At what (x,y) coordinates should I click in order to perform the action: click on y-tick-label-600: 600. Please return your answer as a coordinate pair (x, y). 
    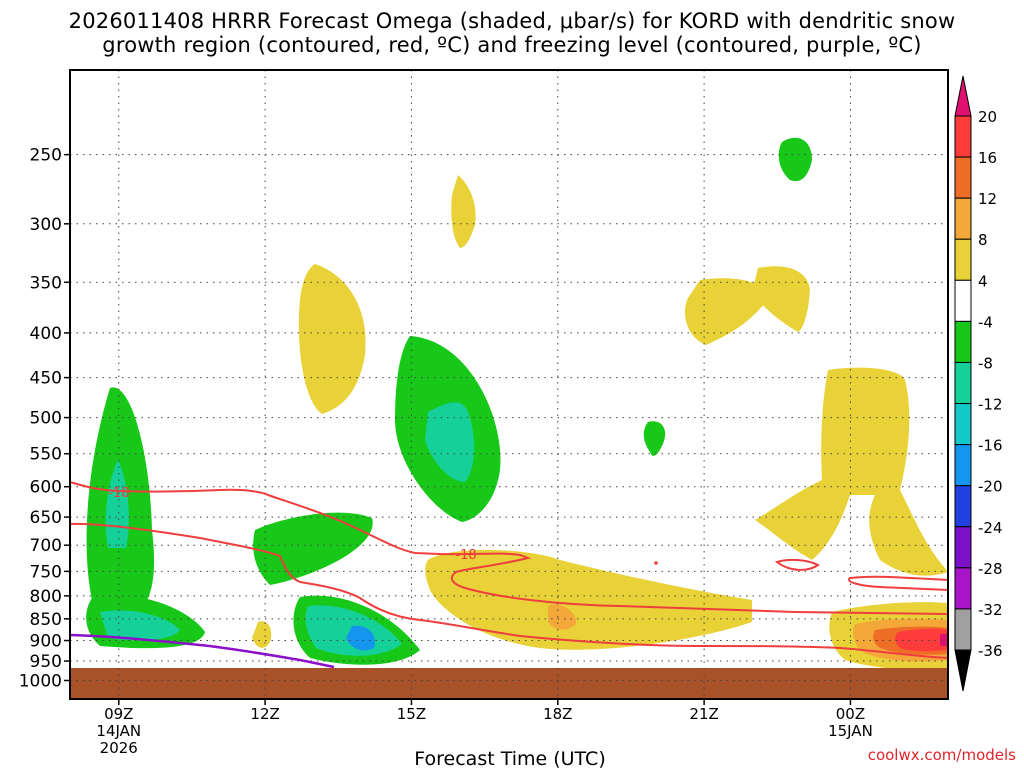
    Looking at the image, I should click on (46, 488).